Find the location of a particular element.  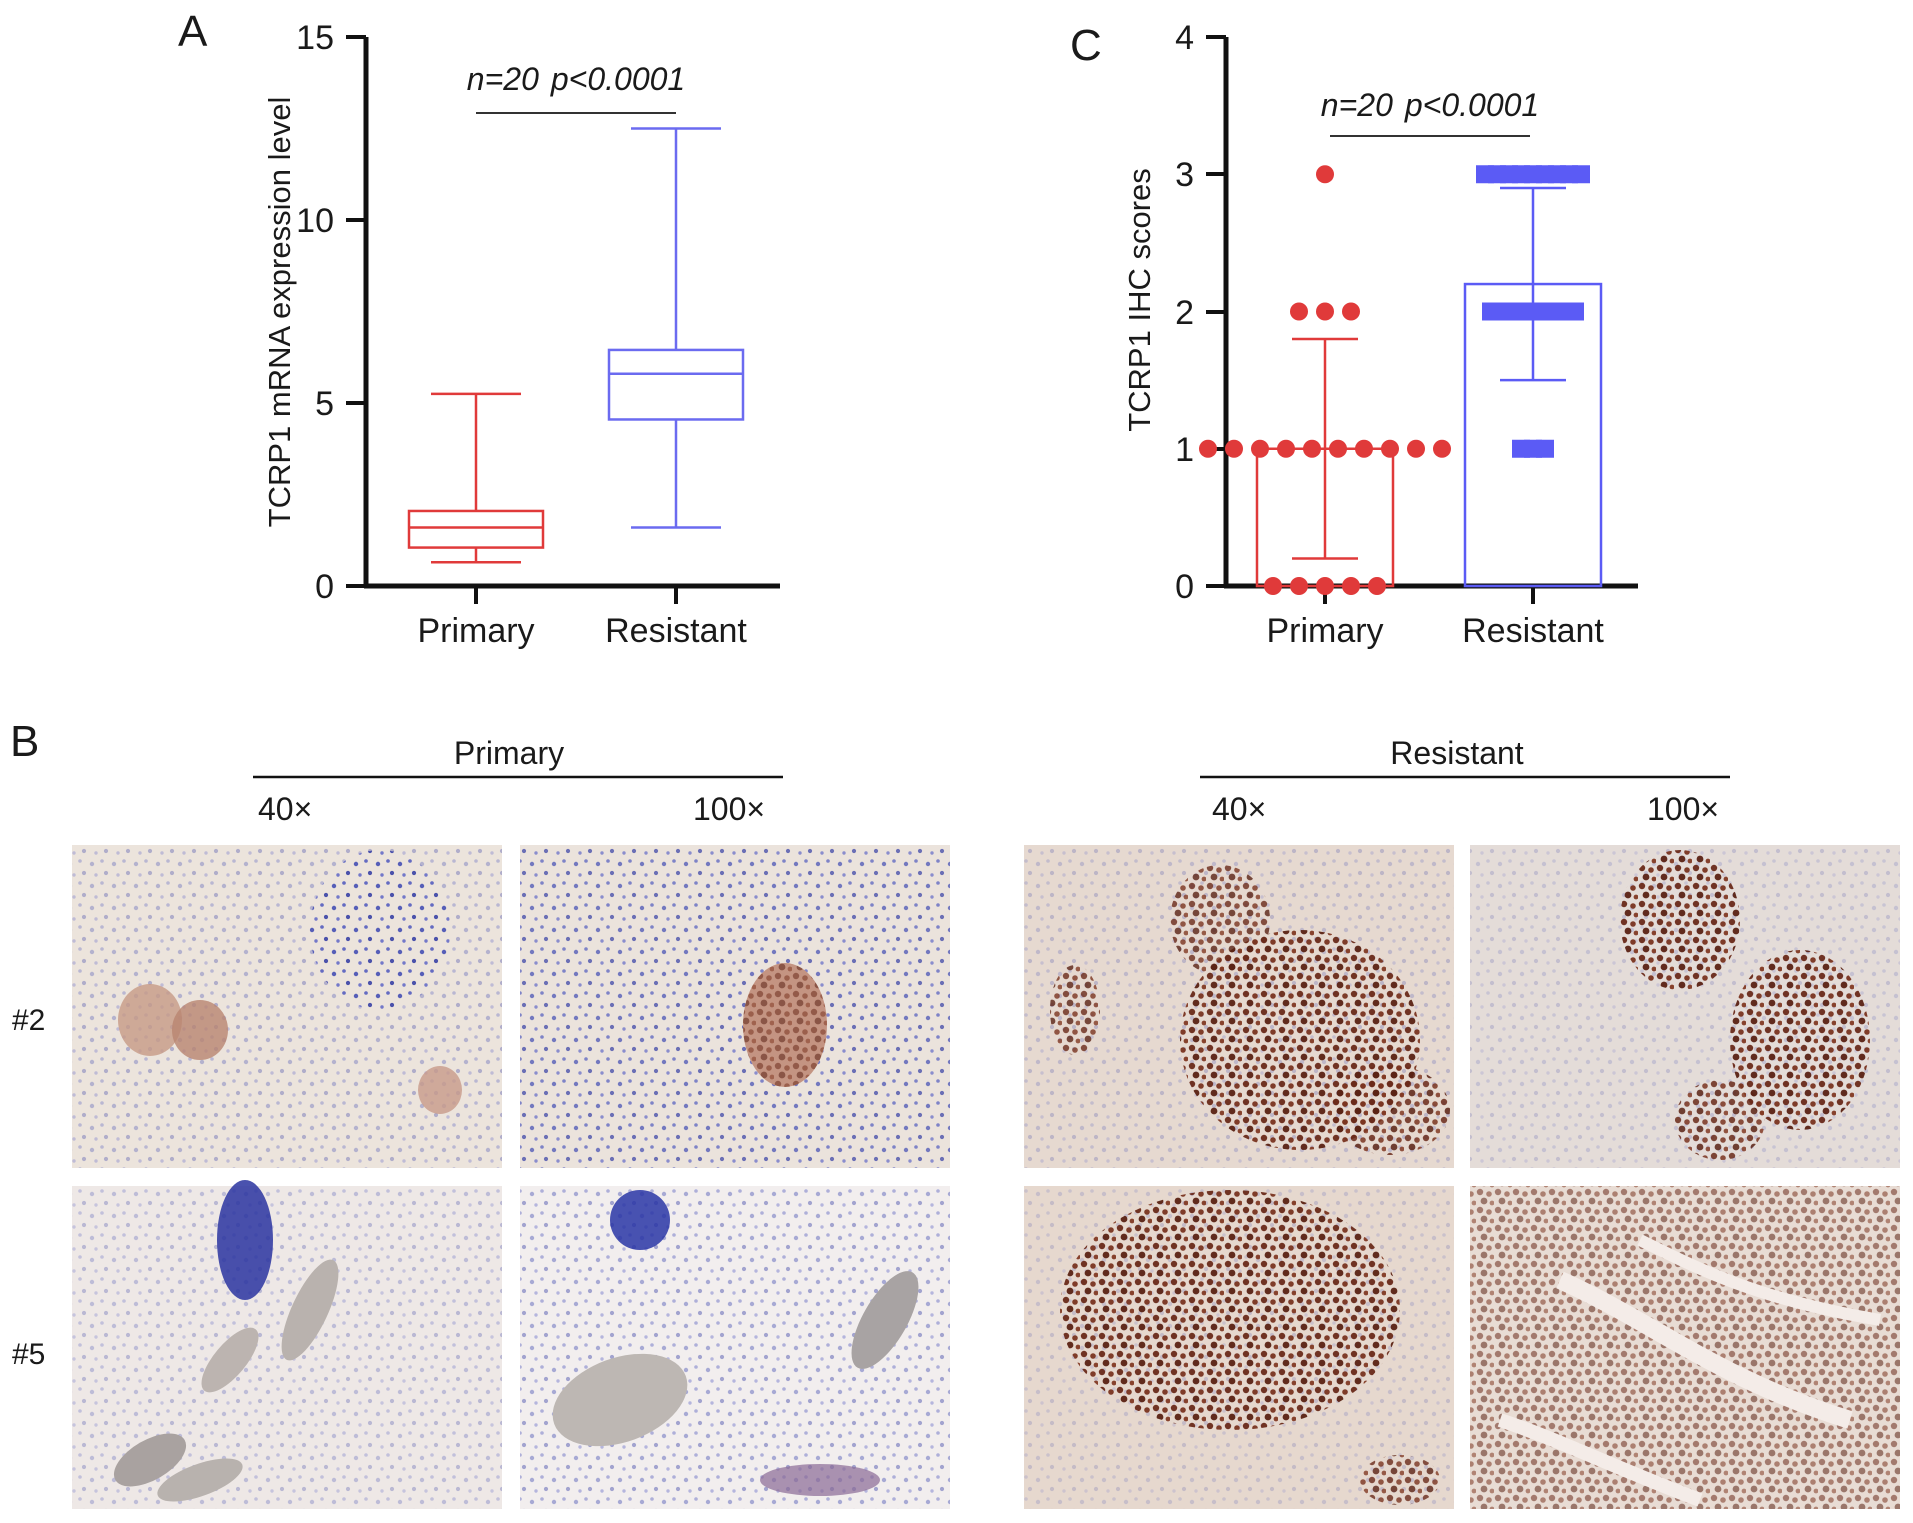

box-resistant is located at coordinates (676, 384).